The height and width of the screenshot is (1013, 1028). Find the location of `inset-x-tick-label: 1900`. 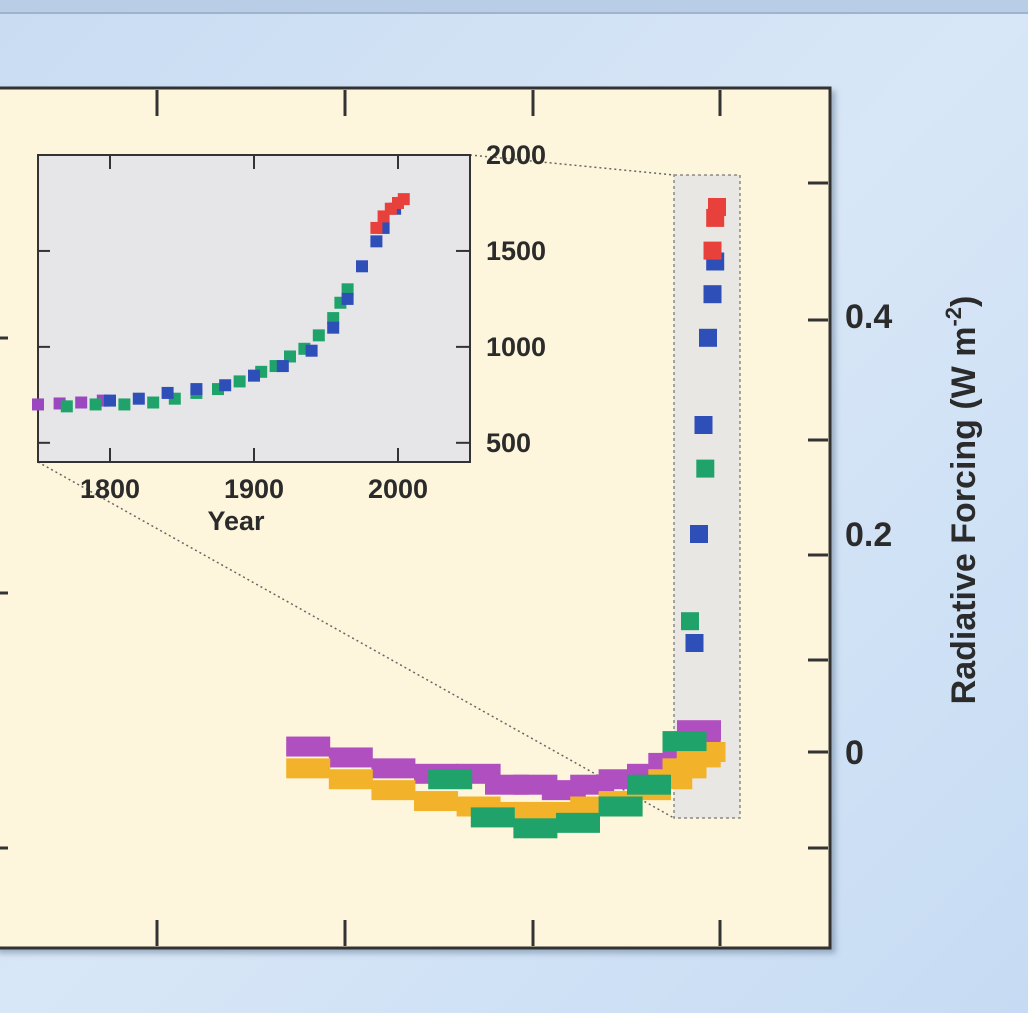

inset-x-tick-label: 1900 is located at coordinates (254, 489).